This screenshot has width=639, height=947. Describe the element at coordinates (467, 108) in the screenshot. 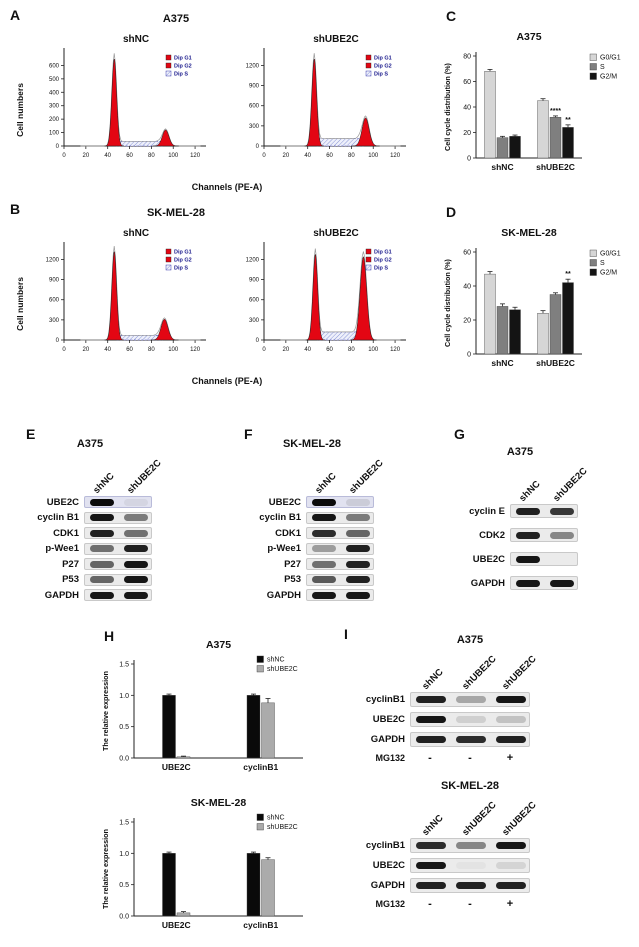

I see `svg-text: 40` at that location.